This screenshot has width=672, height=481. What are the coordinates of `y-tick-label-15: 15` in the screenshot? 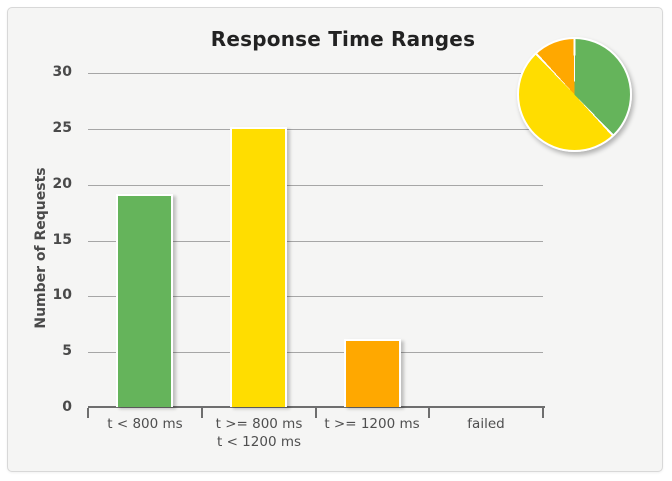 It's located at (62, 239).